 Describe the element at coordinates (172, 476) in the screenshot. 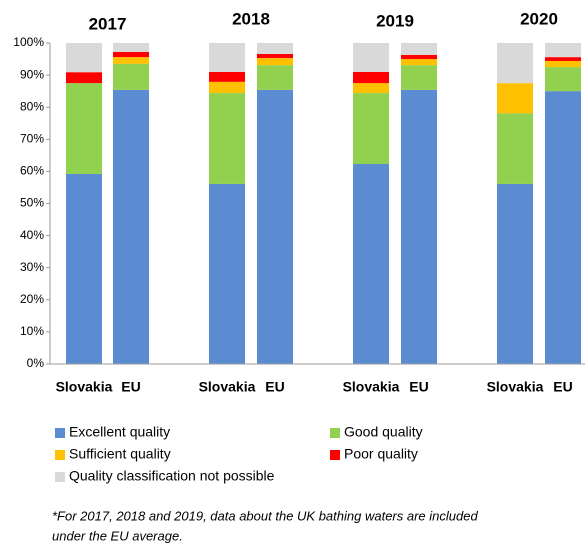

I see `legend-label: Quality classification not possible` at that location.